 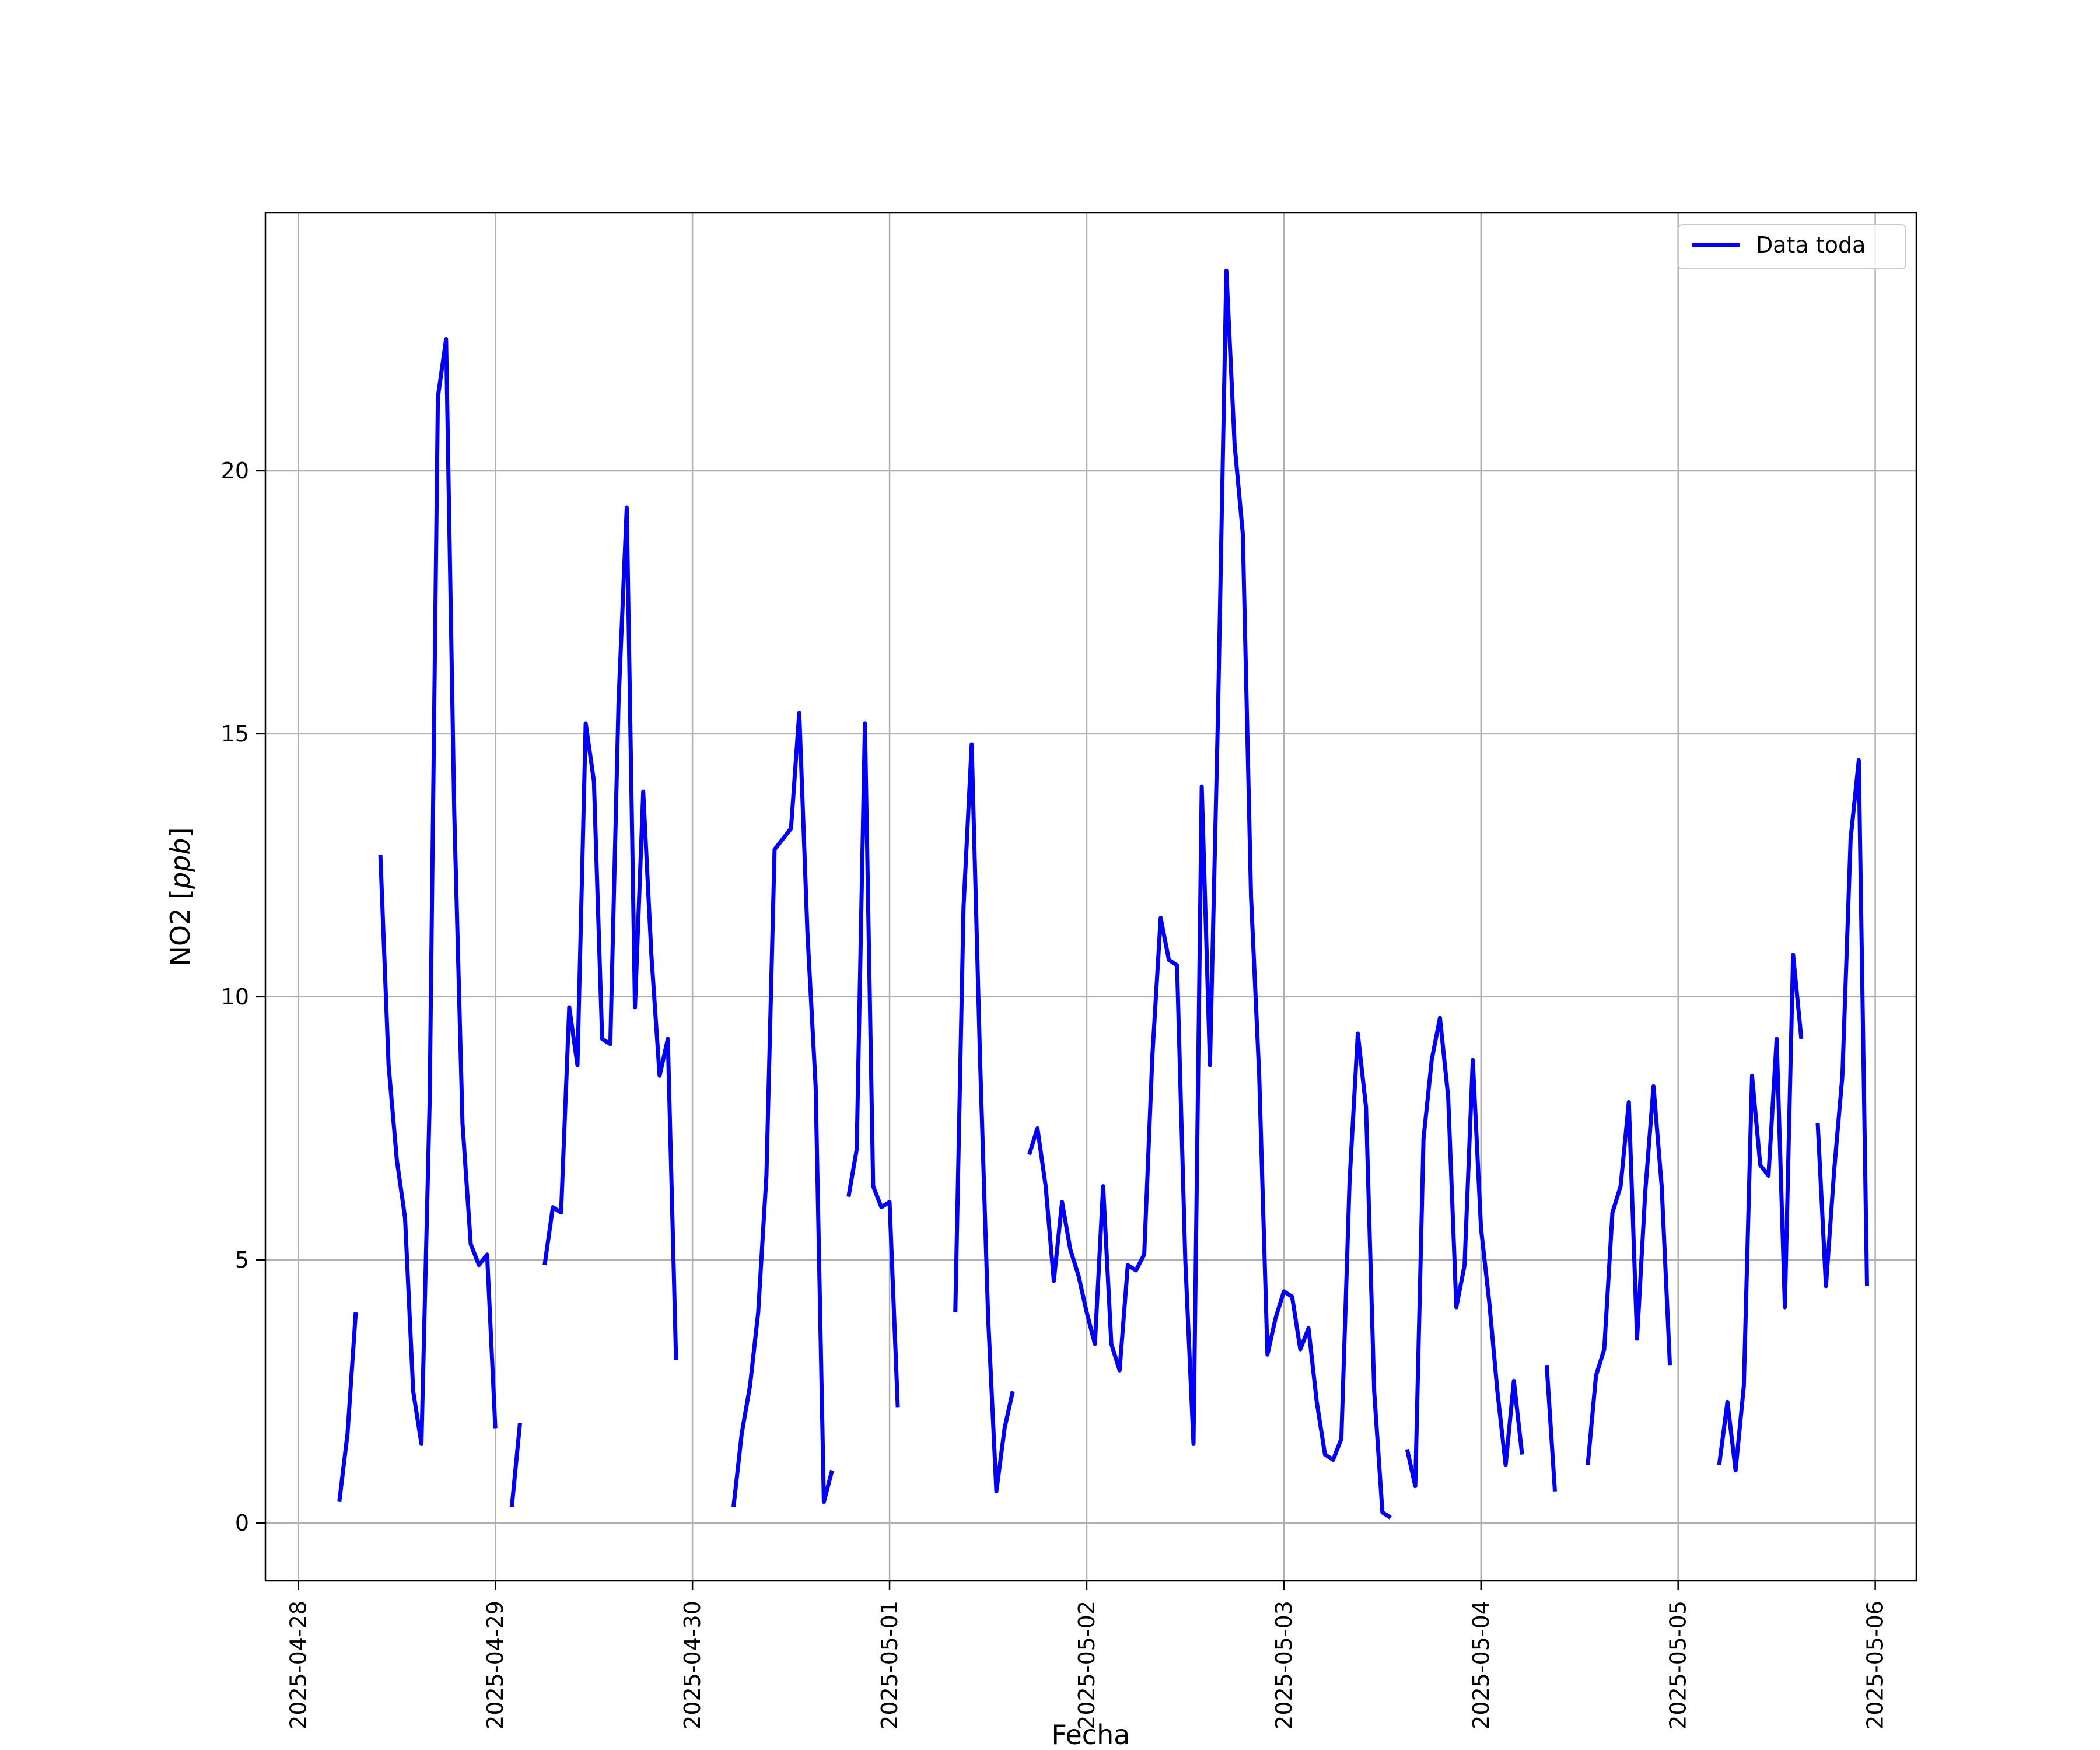 I want to click on y-axis-label-name: NO2, so click(x=180, y=937).